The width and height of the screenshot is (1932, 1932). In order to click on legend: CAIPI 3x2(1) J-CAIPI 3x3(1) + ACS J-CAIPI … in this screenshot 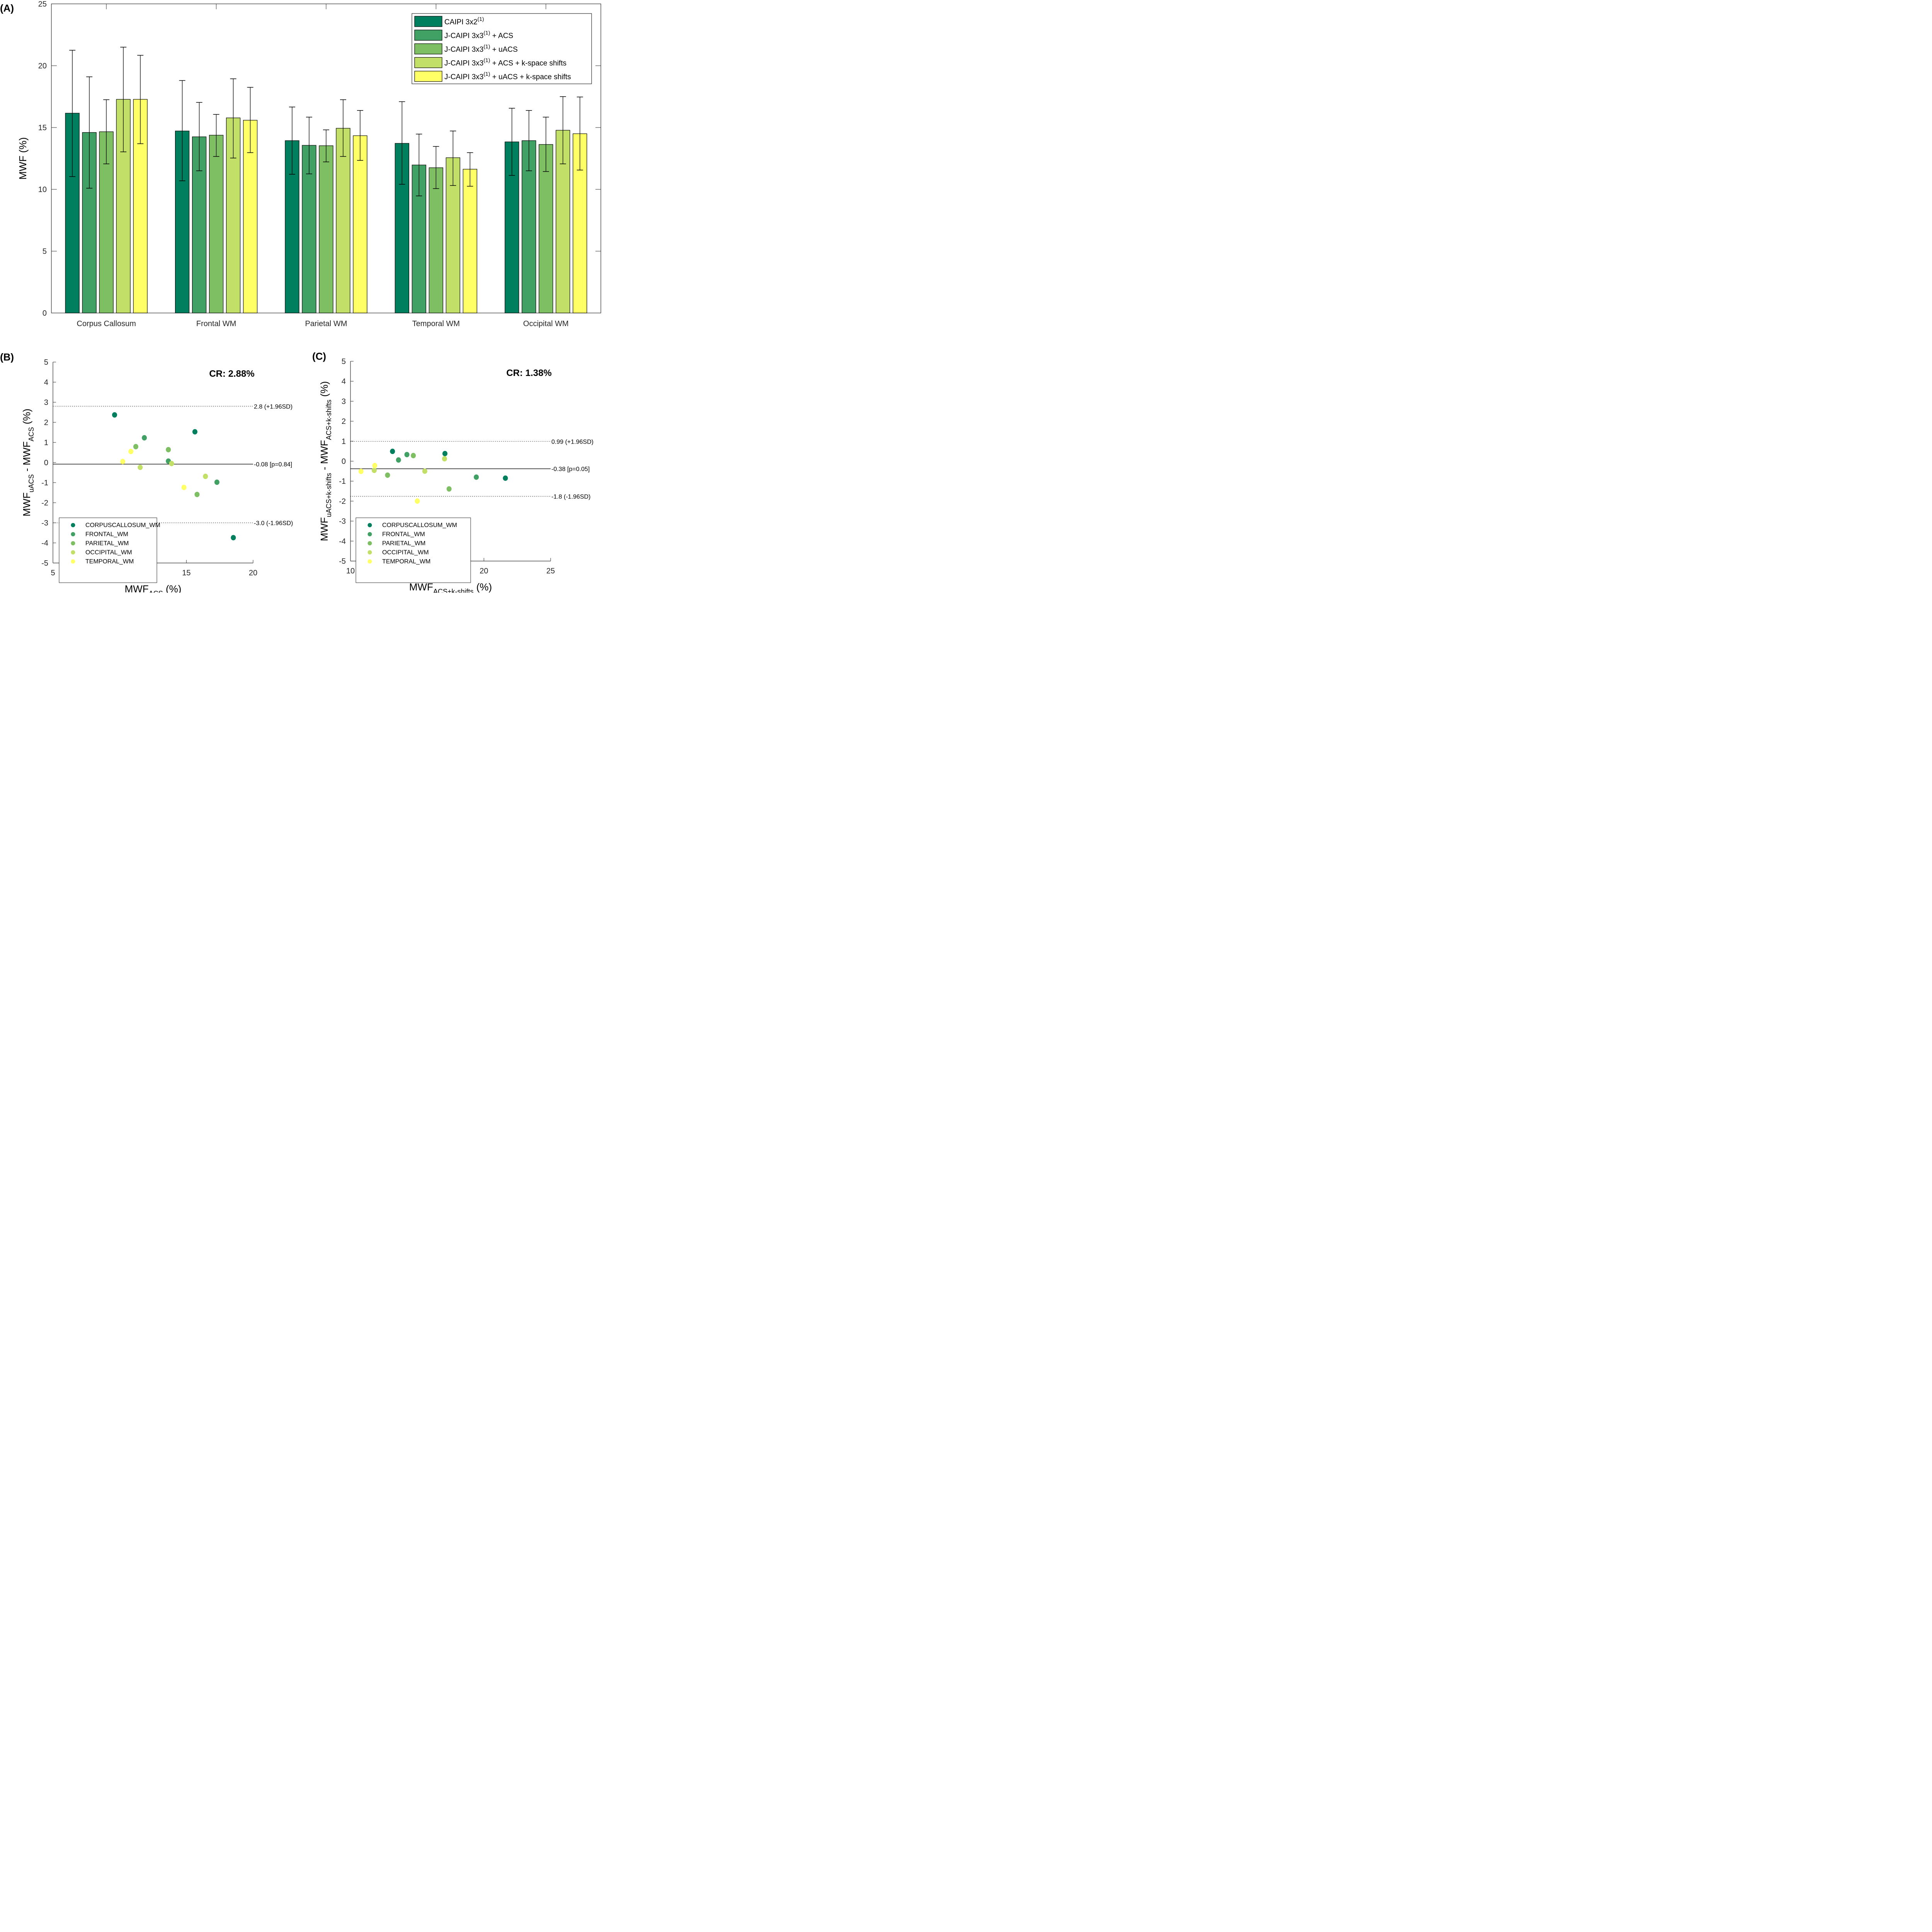, I will do `click(502, 49)`.